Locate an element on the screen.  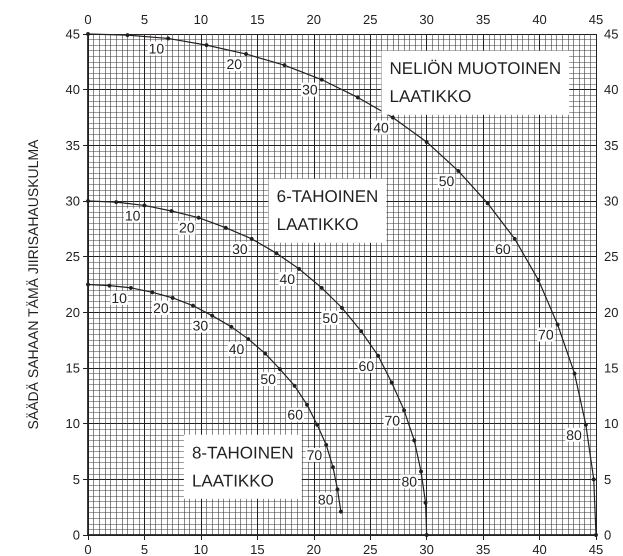
y2-tick-label: 15 is located at coordinates (611, 368).